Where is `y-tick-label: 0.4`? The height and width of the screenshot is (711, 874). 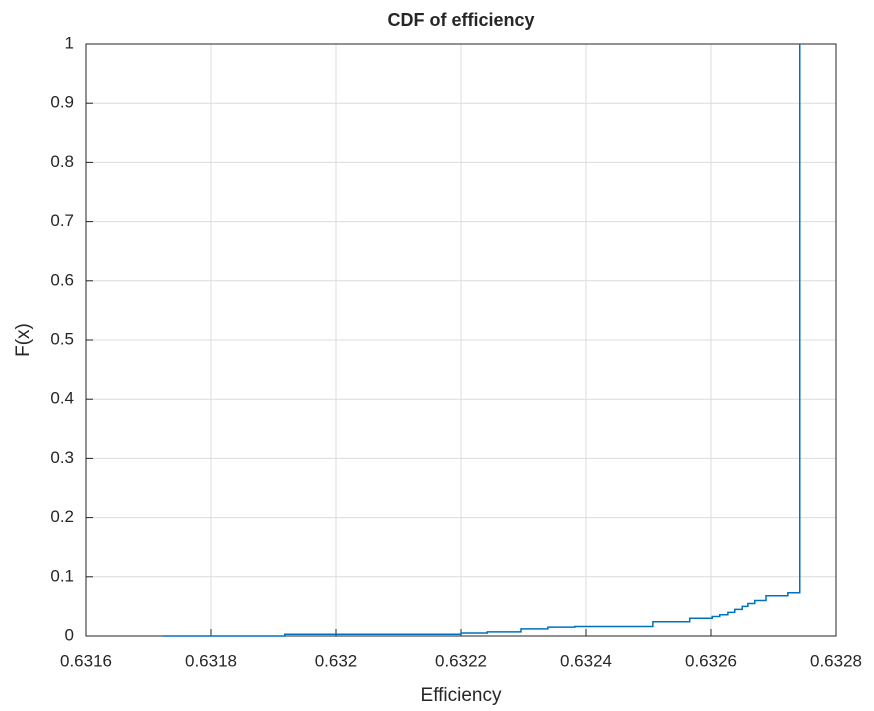 y-tick-label: 0.4 is located at coordinates (62, 398).